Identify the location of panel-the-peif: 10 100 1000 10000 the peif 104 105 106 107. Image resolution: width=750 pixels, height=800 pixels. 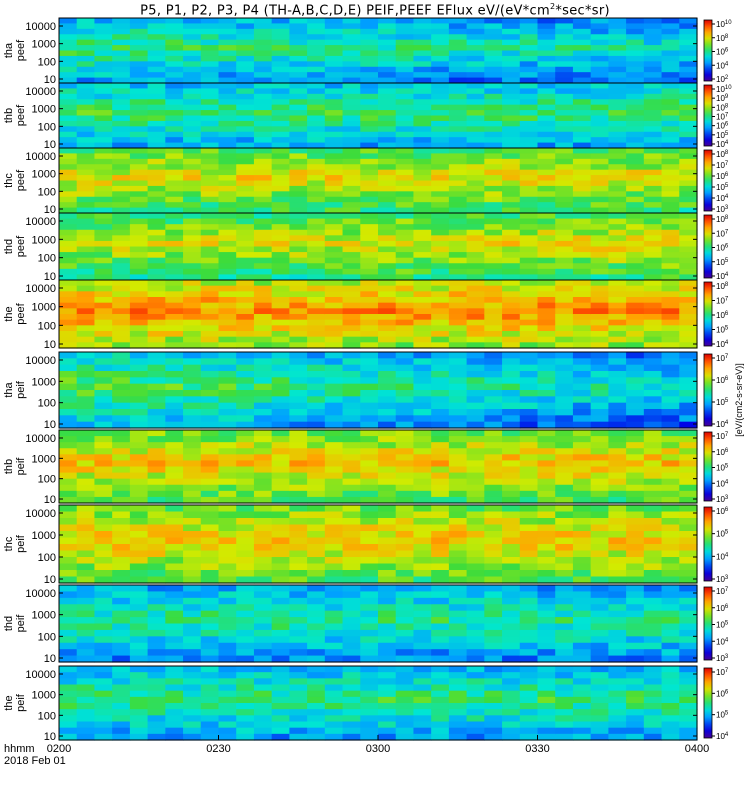
(366, 704).